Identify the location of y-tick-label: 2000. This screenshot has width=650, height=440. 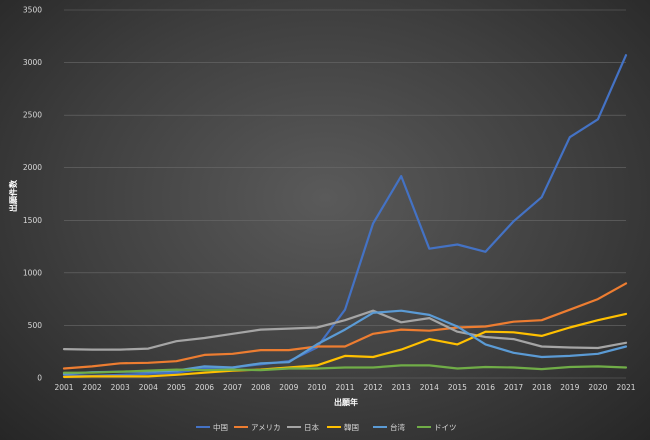
(32, 167).